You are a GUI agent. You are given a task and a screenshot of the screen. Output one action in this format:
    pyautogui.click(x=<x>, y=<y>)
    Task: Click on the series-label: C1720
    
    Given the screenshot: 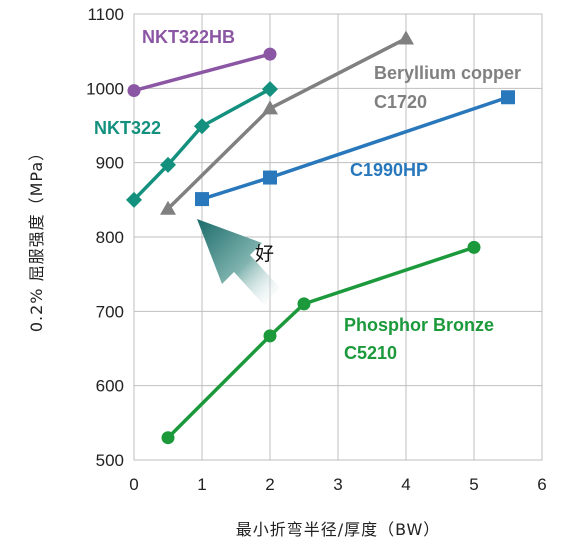 What is the action you would take?
    pyautogui.click(x=400, y=102)
    